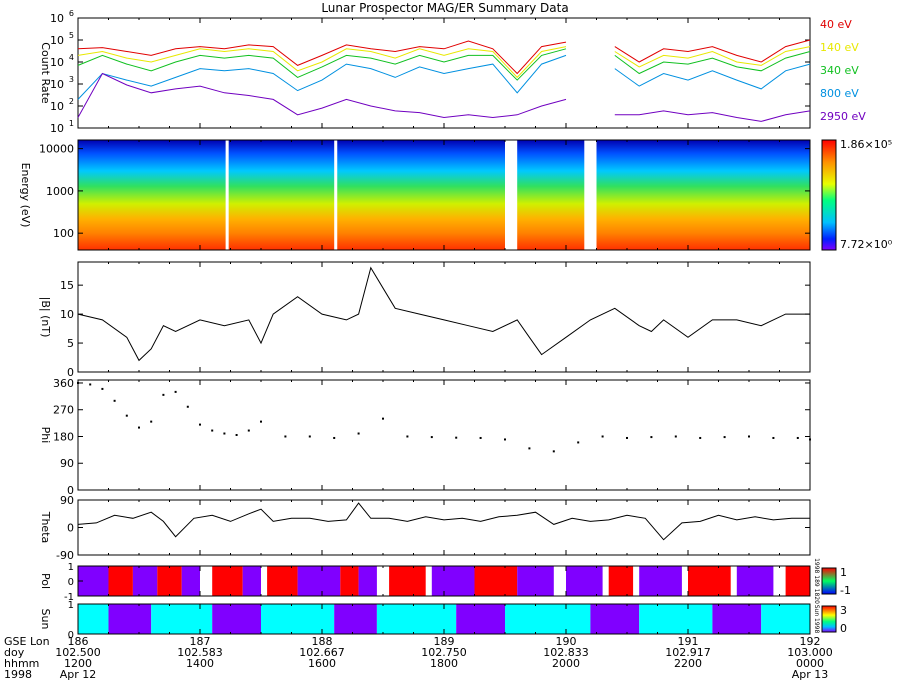 The height and width of the screenshot is (700, 900). Describe the element at coordinates (843, 628) in the screenshot. I see `sun-colorbar-tick: 0` at that location.